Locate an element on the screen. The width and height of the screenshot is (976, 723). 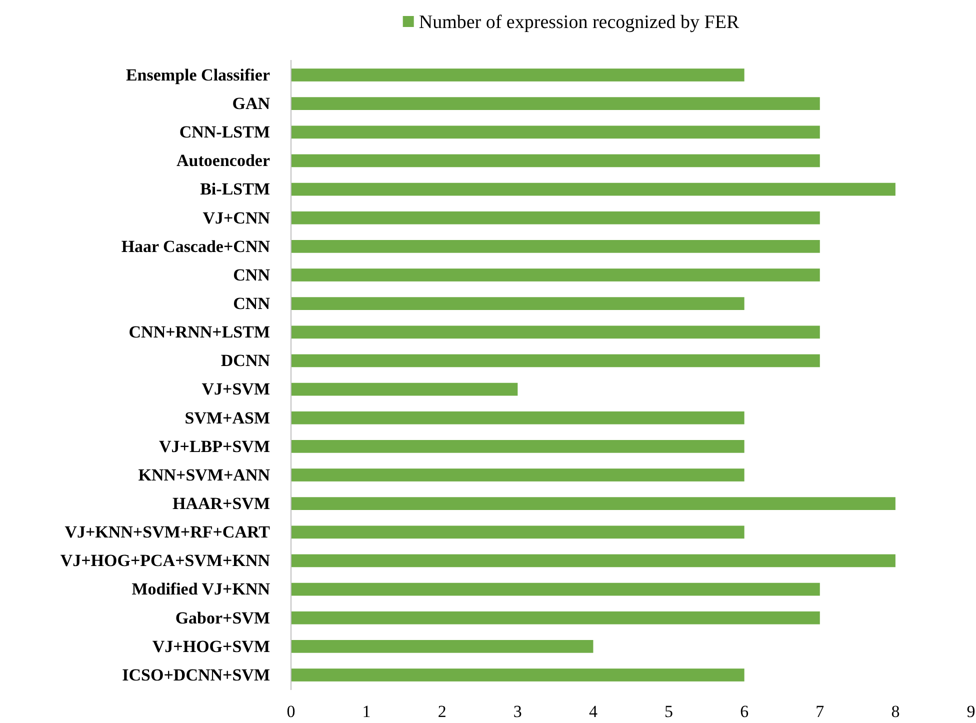
y-tick-label: DCNN is located at coordinates (245, 360).